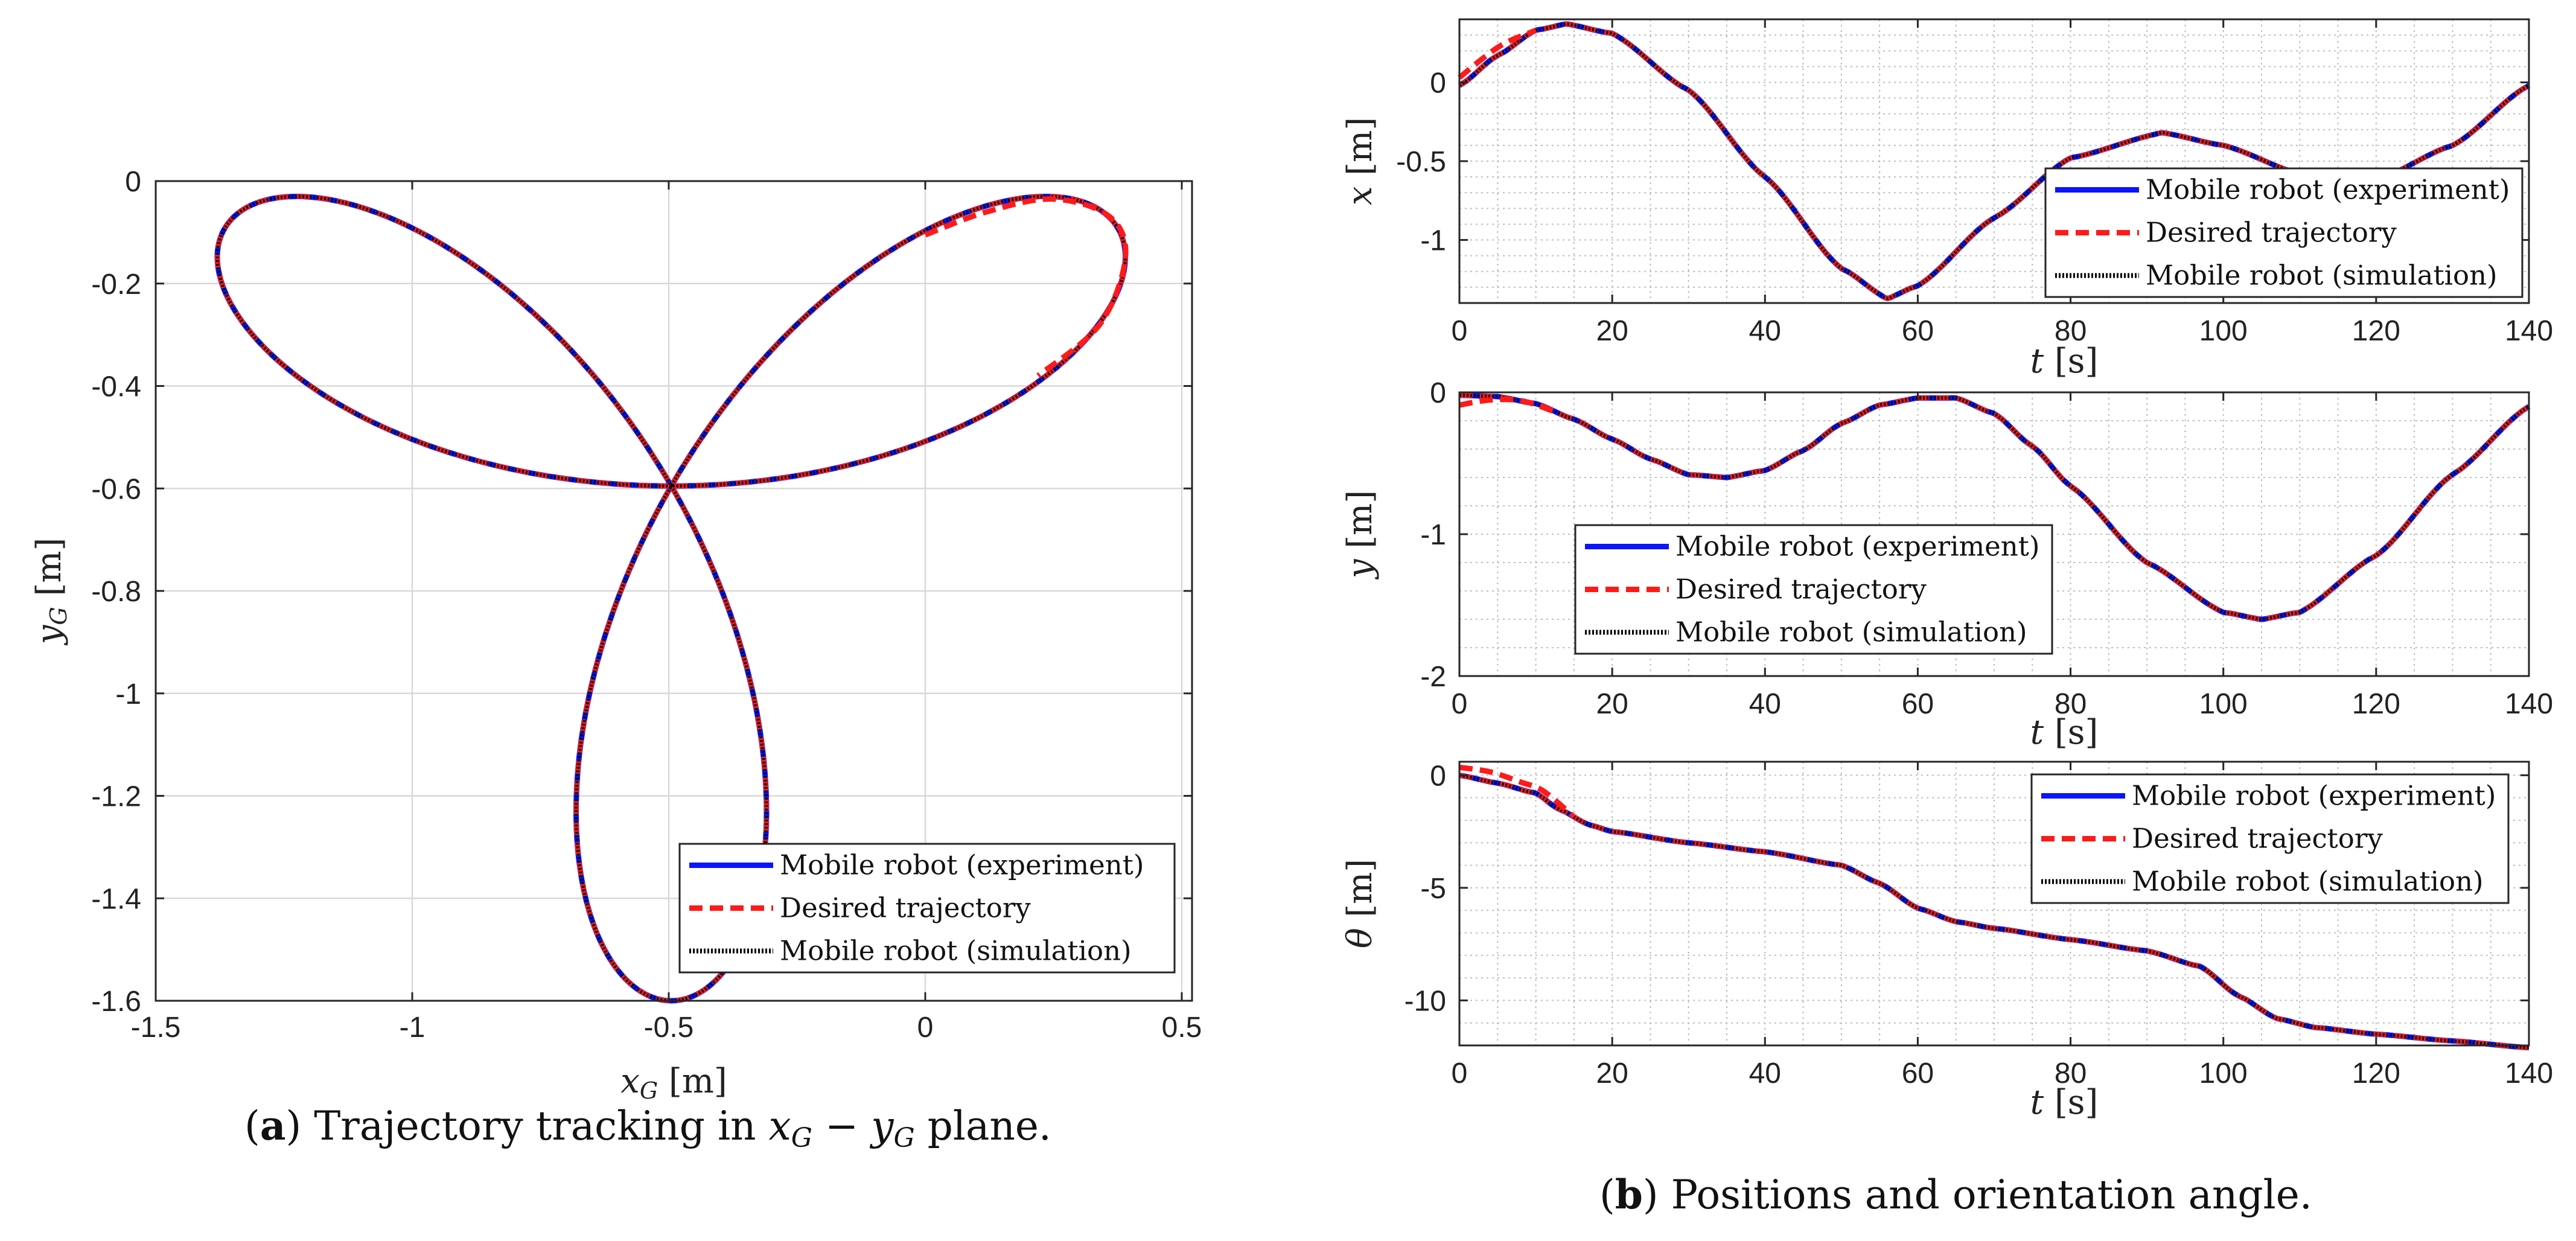 The height and width of the screenshot is (1241, 2576). I want to click on y-axis-label: yG [m], so click(51, 592).